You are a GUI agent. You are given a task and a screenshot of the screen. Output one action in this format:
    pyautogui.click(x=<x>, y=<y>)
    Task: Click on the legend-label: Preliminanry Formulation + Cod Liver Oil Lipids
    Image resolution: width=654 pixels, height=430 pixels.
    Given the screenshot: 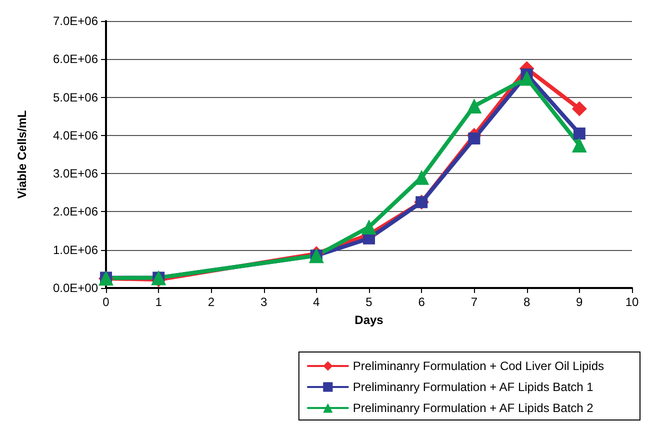 What is the action you would take?
    pyautogui.click(x=478, y=366)
    